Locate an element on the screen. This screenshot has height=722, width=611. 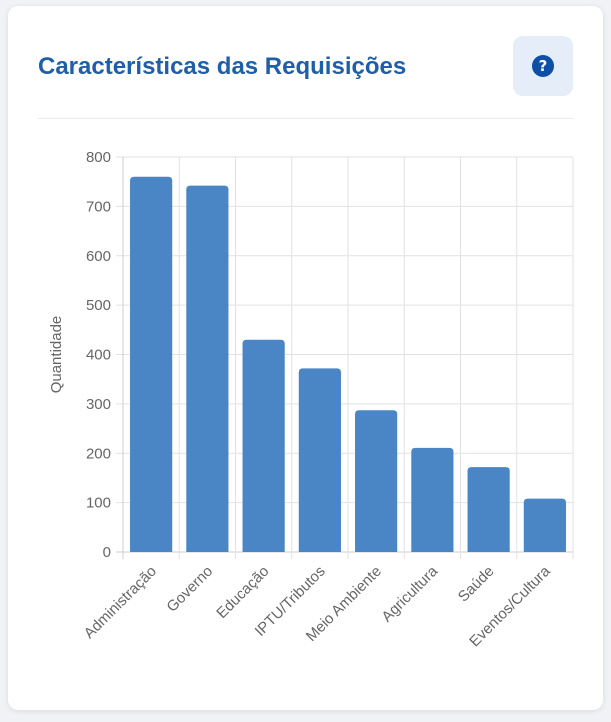
y-tick-label: 0 is located at coordinates (107, 552).